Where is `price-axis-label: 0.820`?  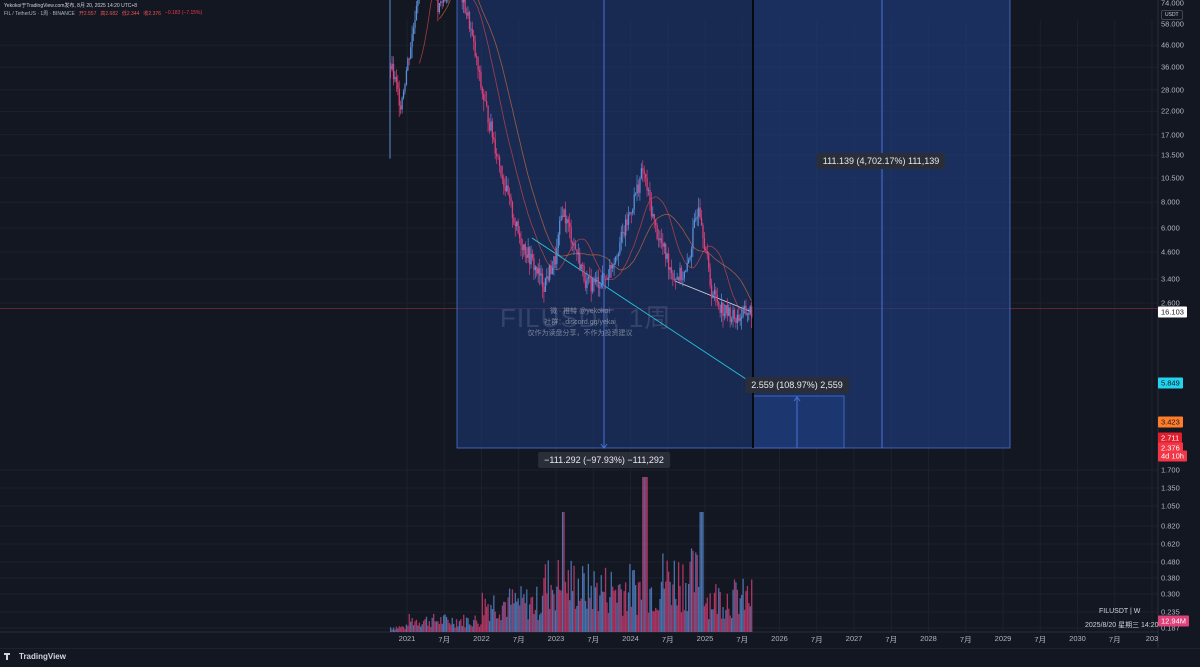
price-axis-label: 0.820 is located at coordinates (1170, 526).